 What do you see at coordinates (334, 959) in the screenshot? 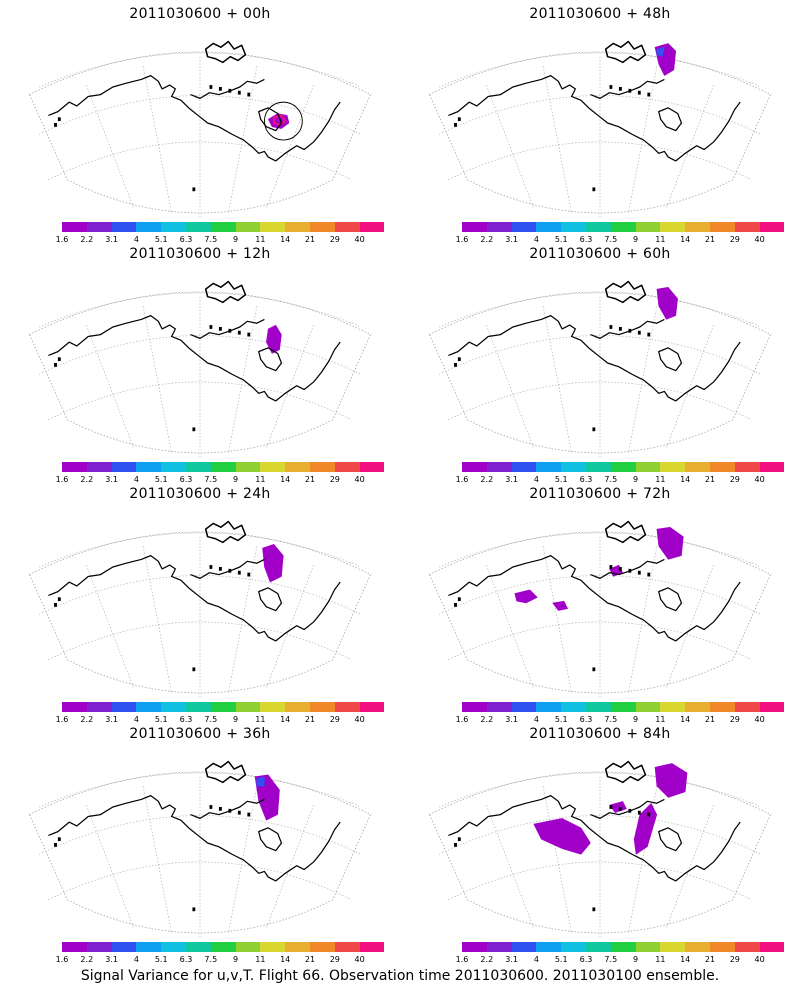
I see `colorbar-label: 29` at bounding box center [334, 959].